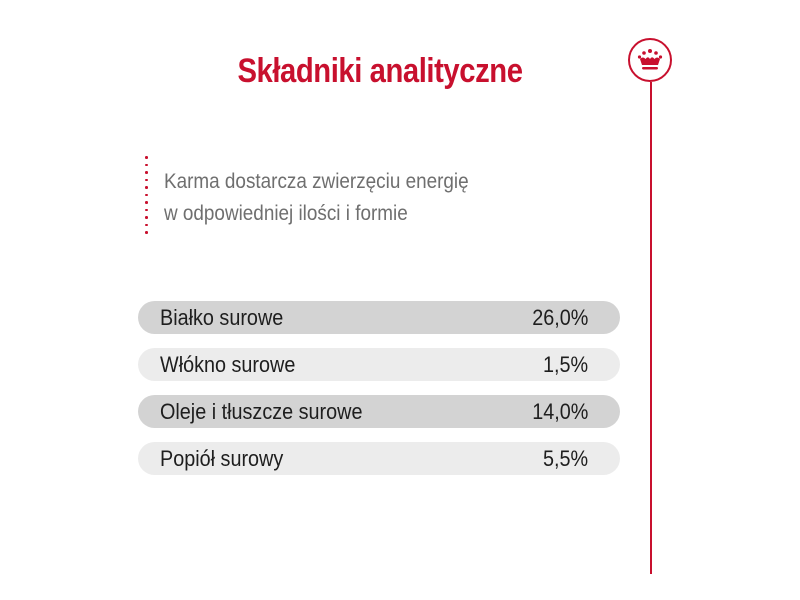  What do you see at coordinates (147, 197) in the screenshot?
I see `dotted-accent-line` at bounding box center [147, 197].